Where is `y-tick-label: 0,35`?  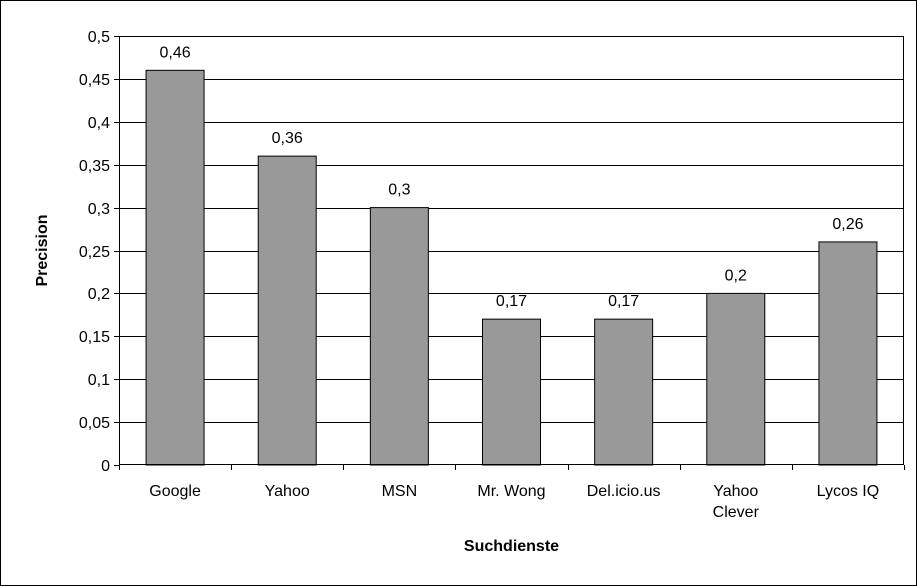
y-tick-label: 0,35 is located at coordinates (94, 166).